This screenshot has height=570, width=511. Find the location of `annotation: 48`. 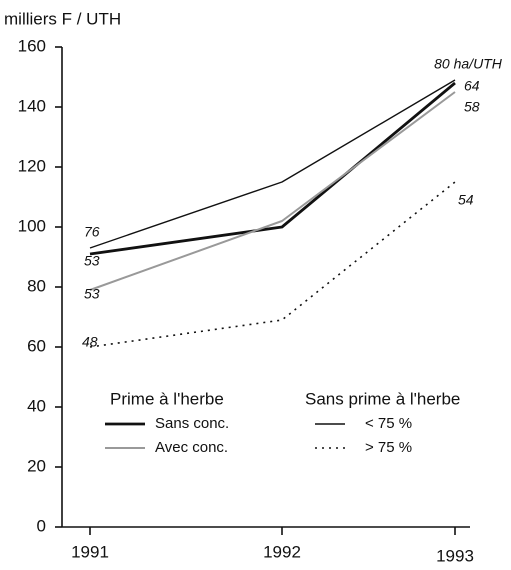

annotation: 48 is located at coordinates (90, 342).